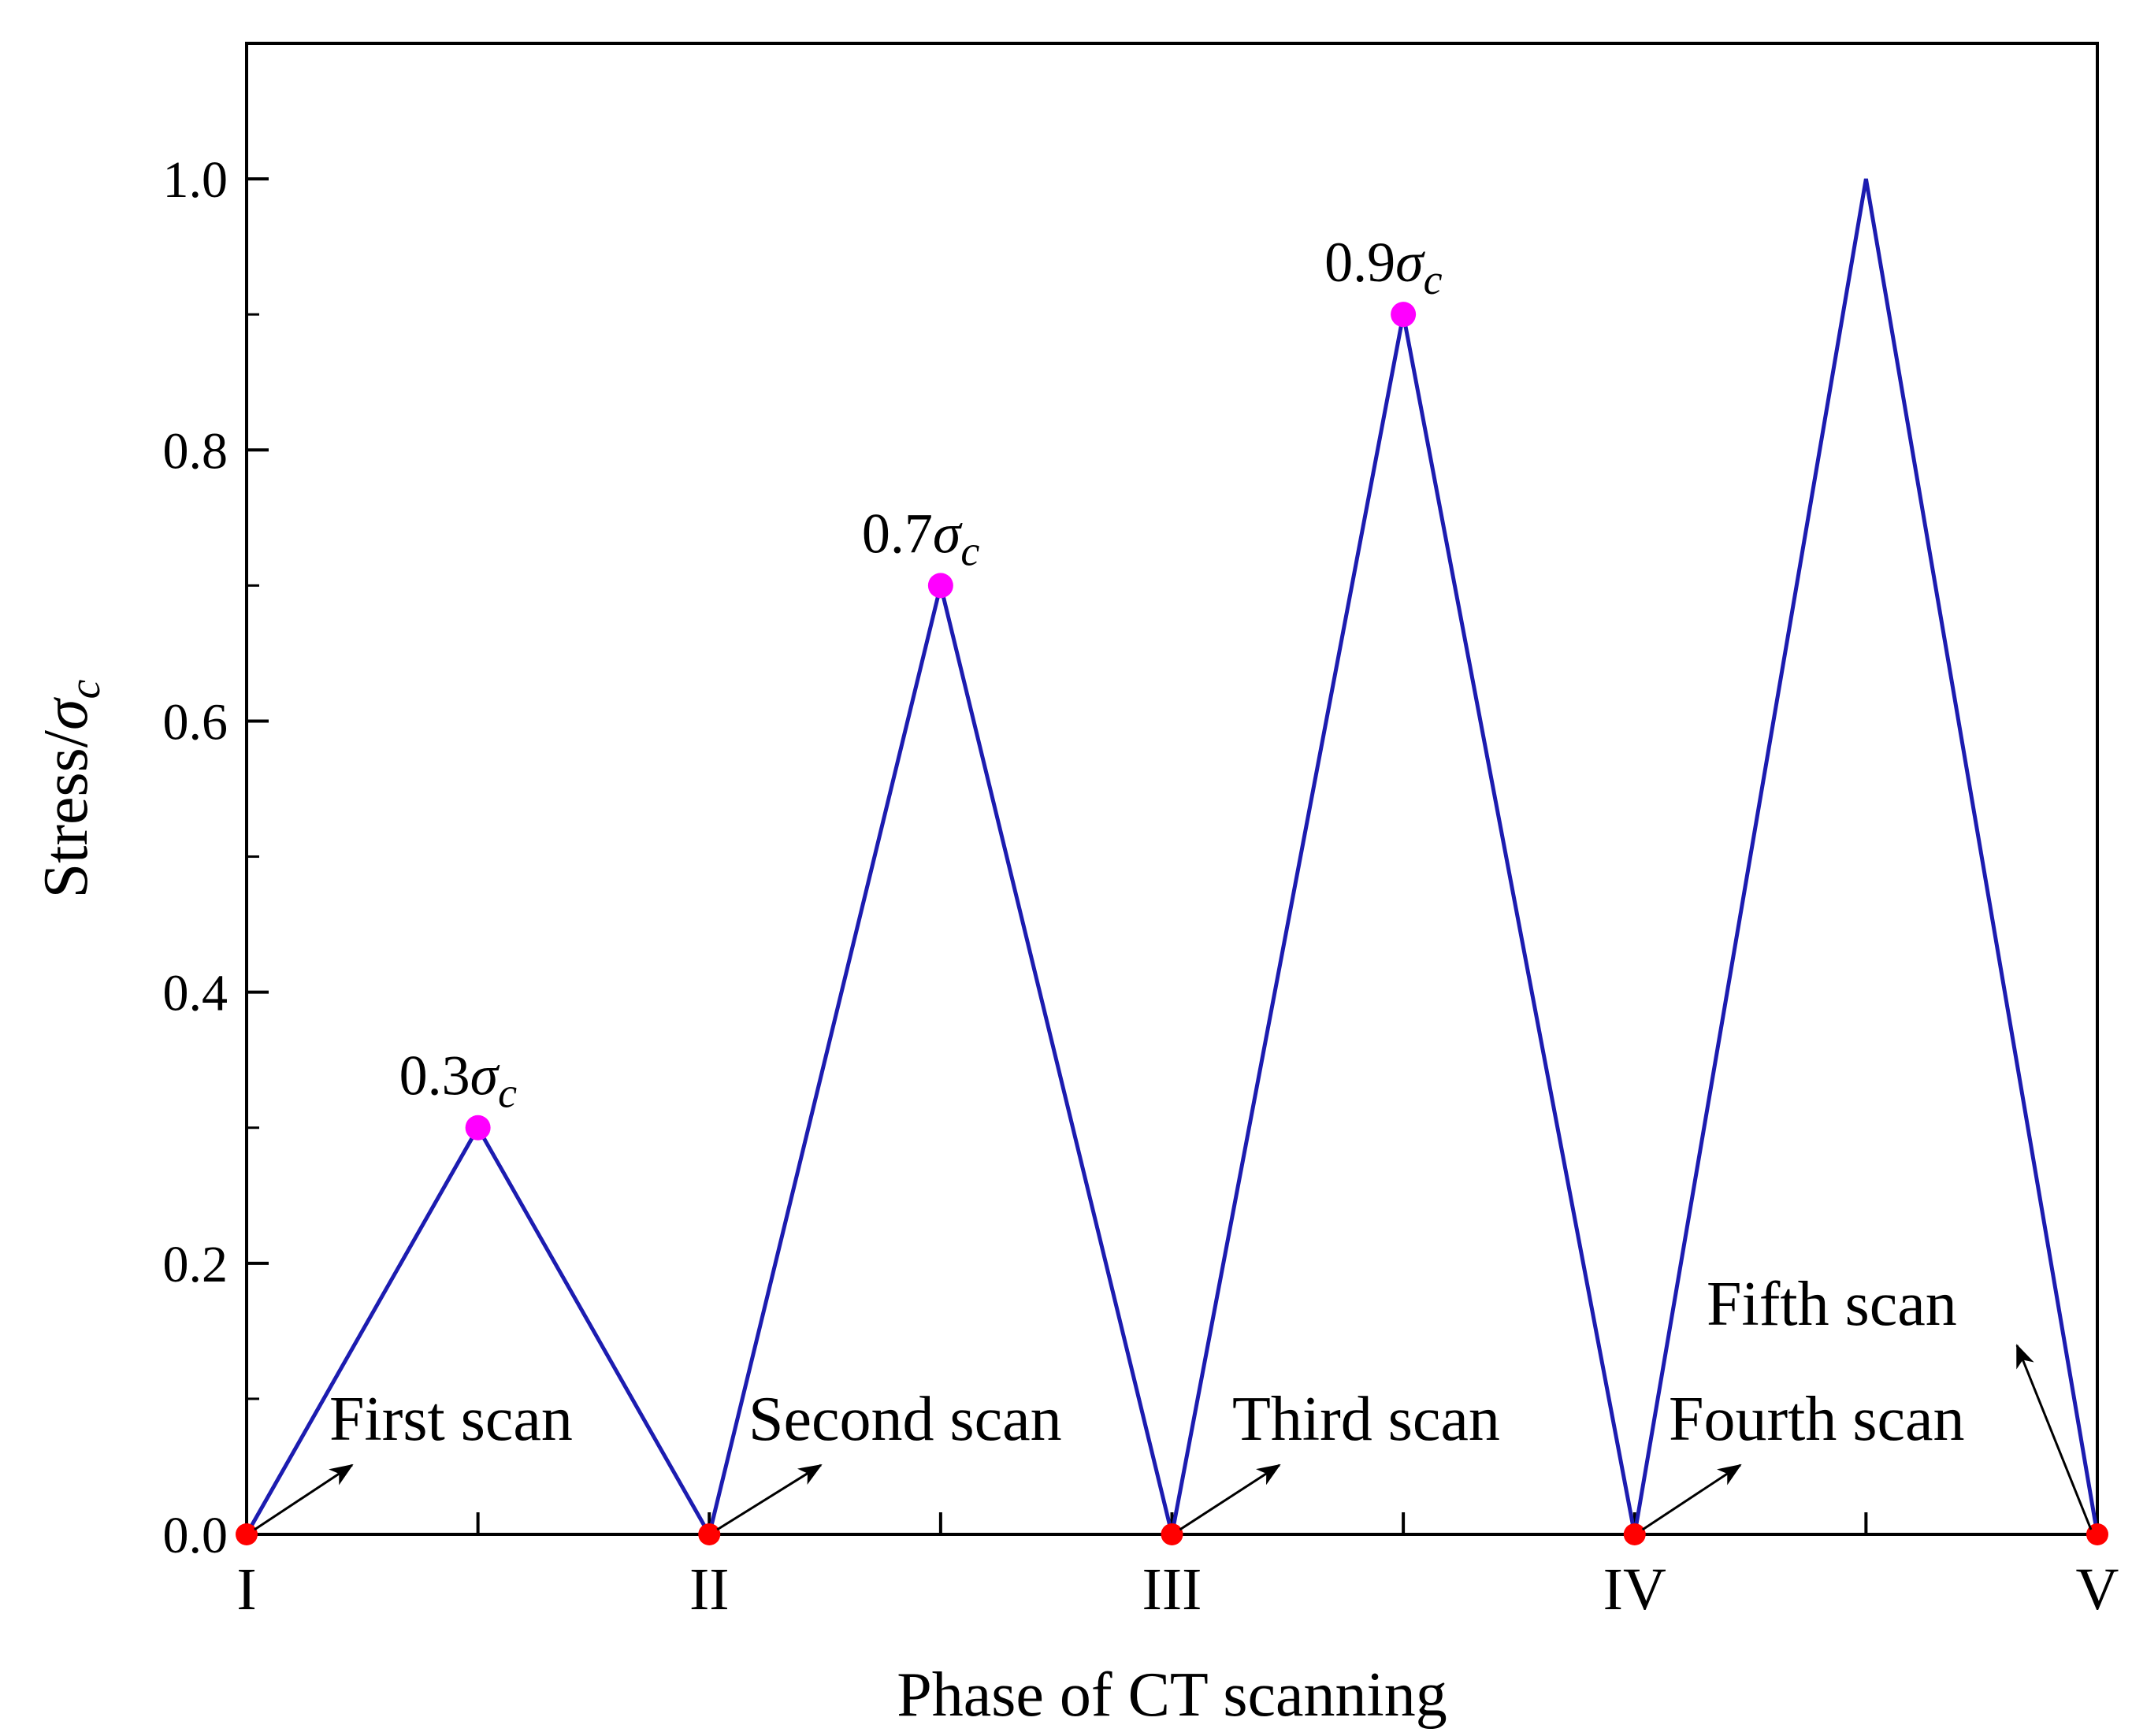  I want to click on x-tick-label: IV, so click(1634, 1589).